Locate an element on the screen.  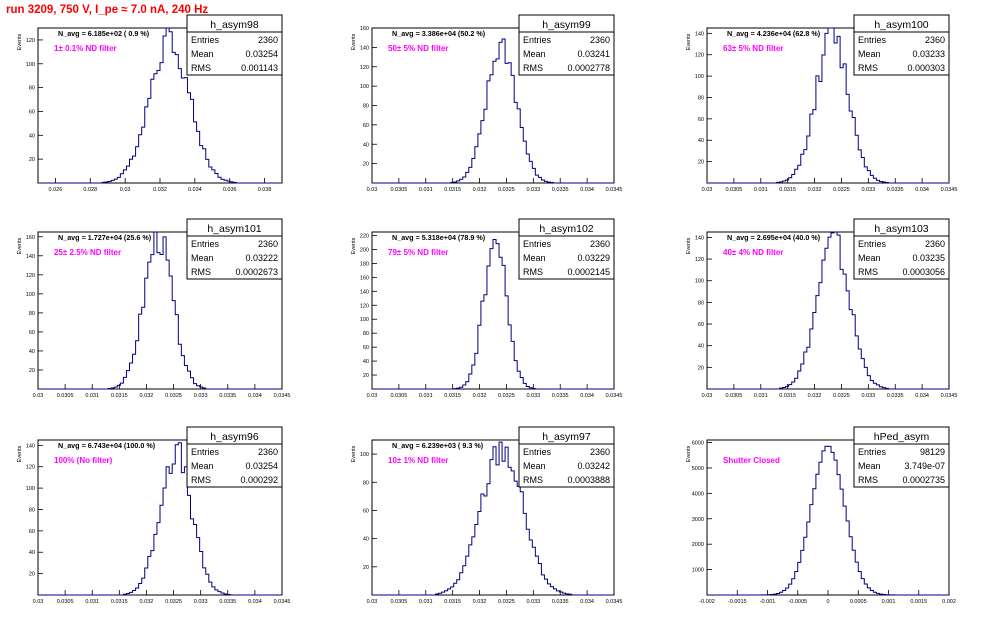
stats-value: 0.0003056 is located at coordinates (923, 272).